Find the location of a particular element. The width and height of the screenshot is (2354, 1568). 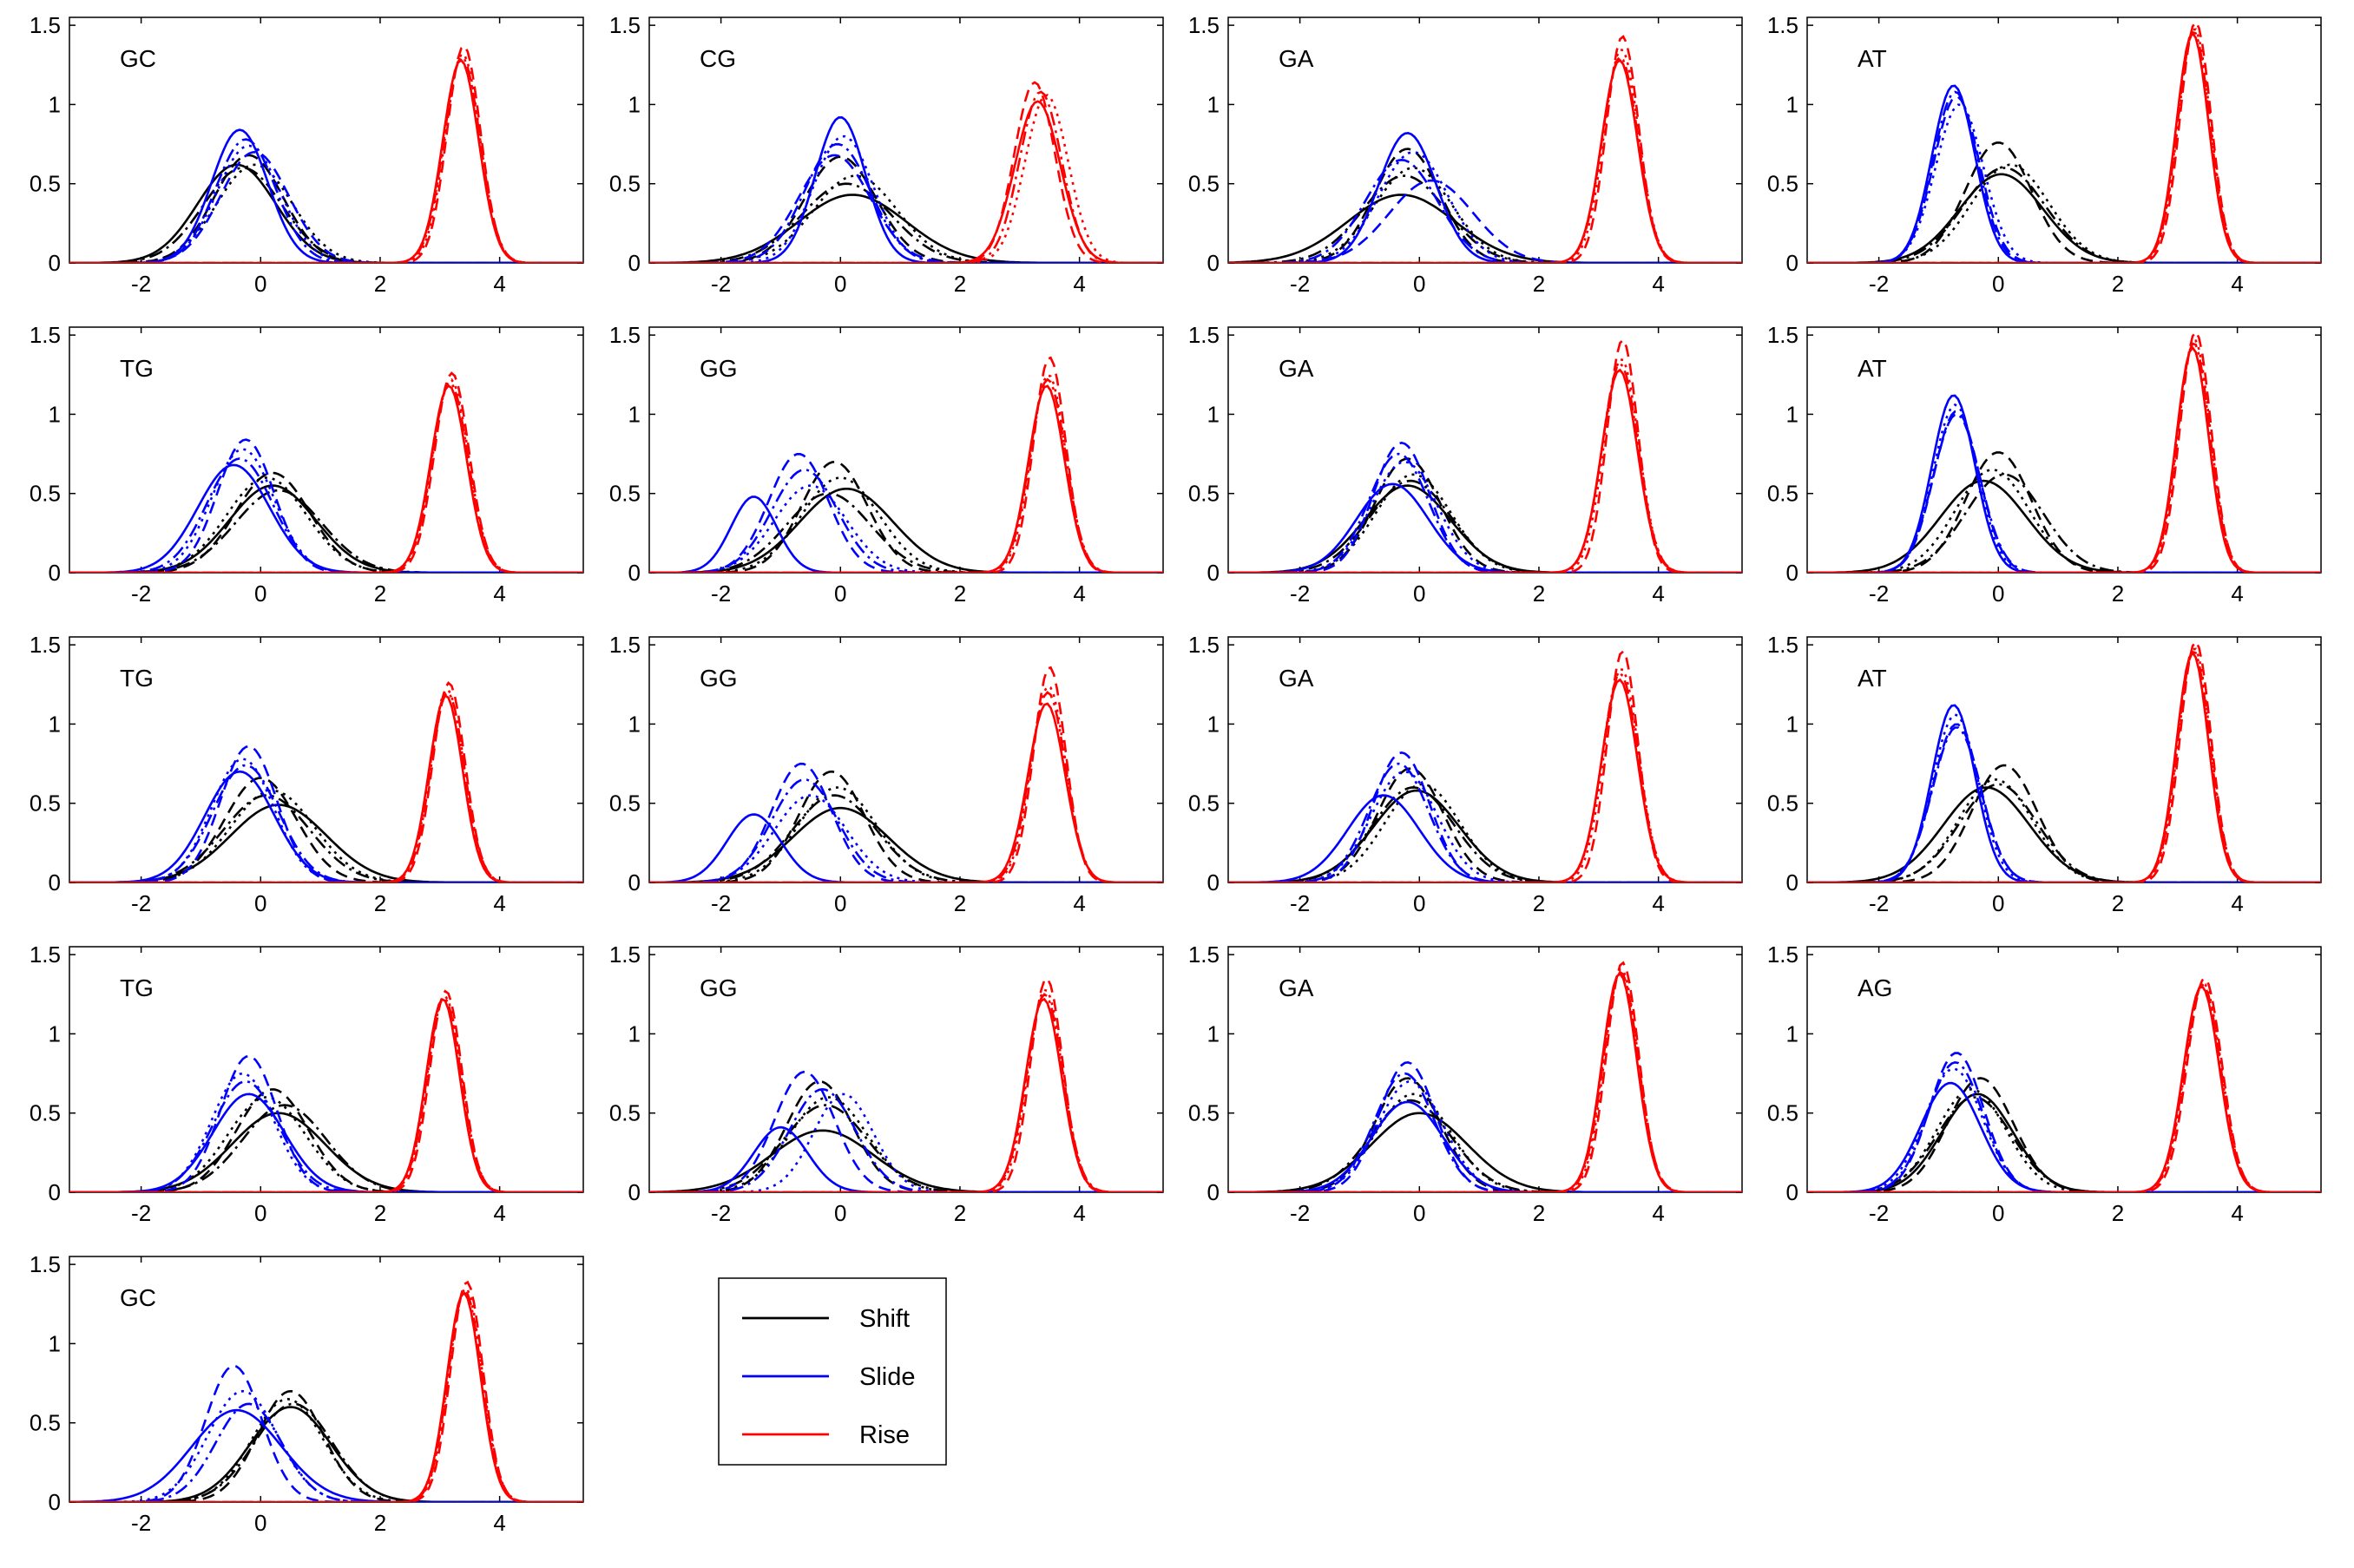

legend-label: Shift is located at coordinates (885, 1319).